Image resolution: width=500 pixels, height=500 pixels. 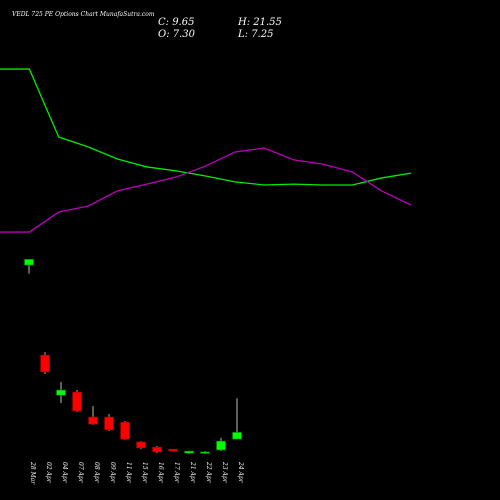 What do you see at coordinates (240, 472) in the screenshot?
I see `x-tick-label: 24 Apr` at bounding box center [240, 472].